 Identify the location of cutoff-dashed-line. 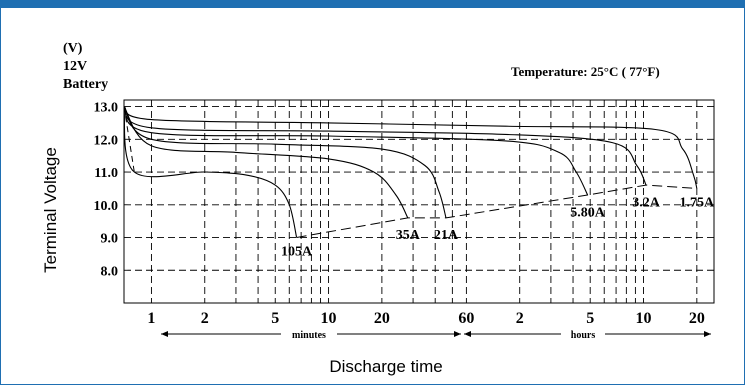
(496, 211).